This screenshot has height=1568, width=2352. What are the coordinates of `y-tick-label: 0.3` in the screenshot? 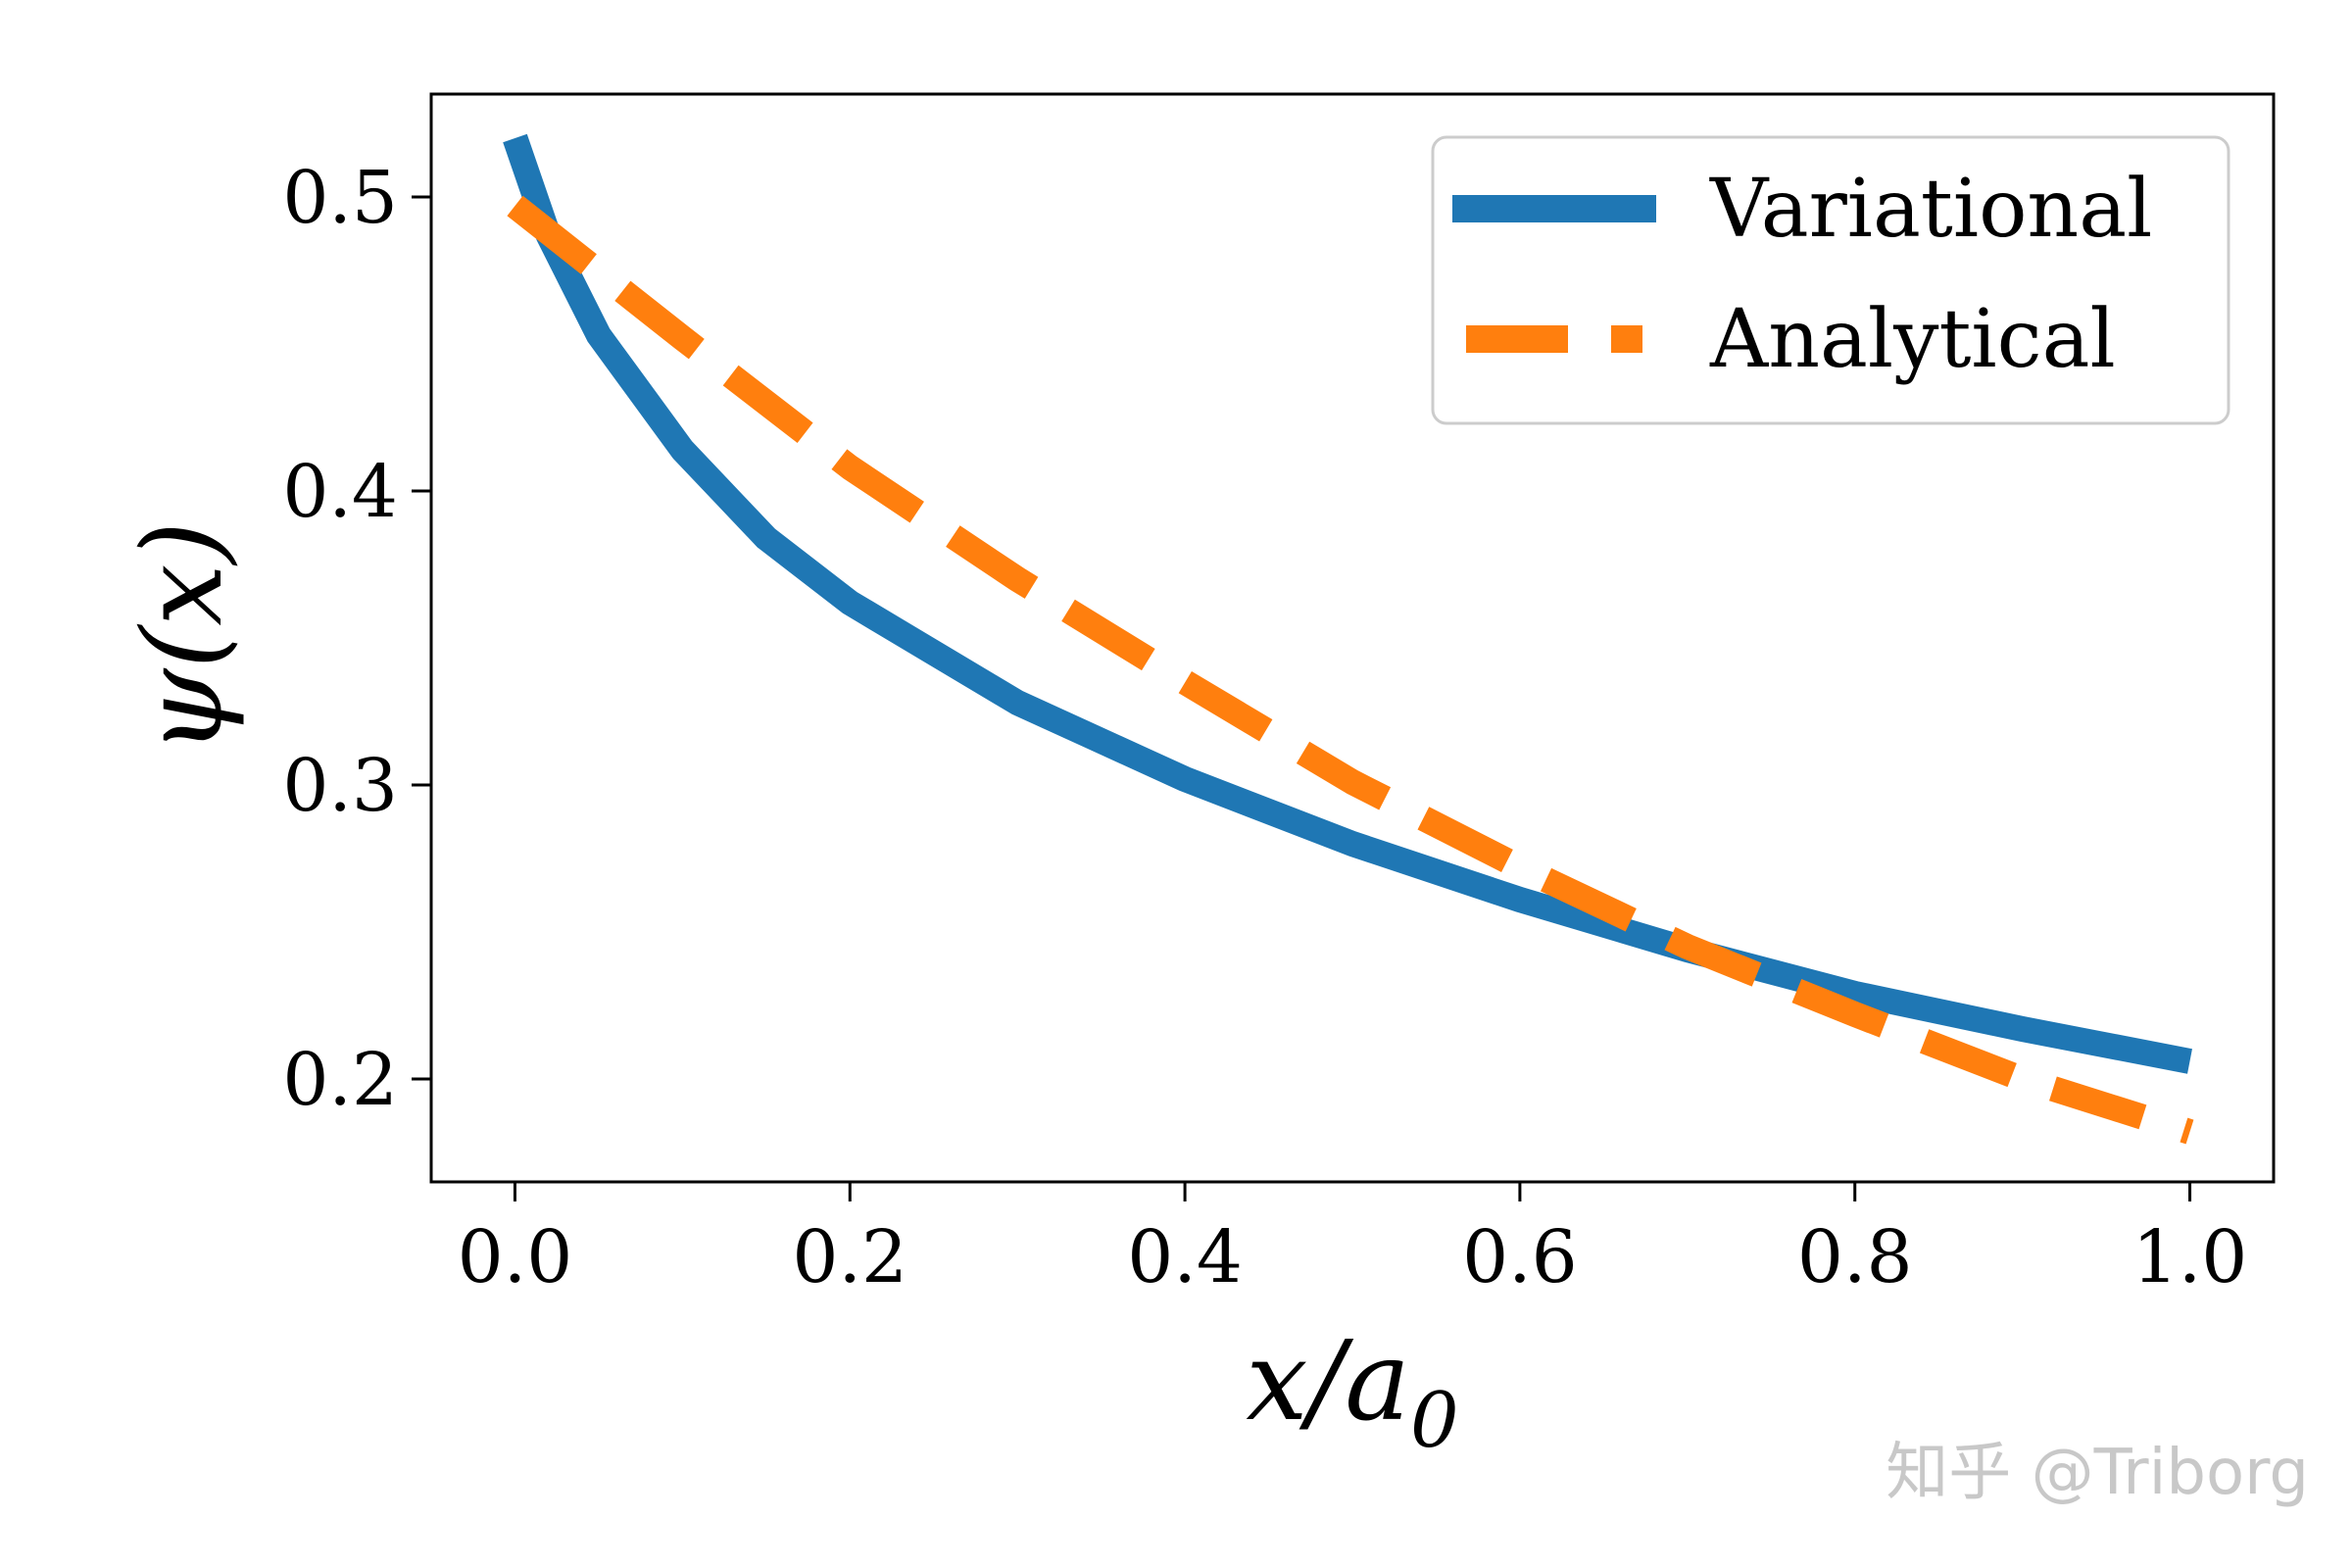 It's located at (340, 786).